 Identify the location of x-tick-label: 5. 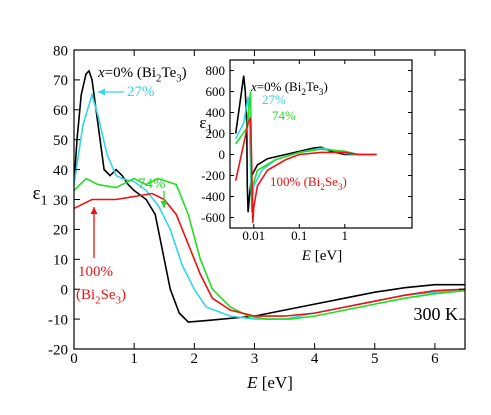
(375, 359).